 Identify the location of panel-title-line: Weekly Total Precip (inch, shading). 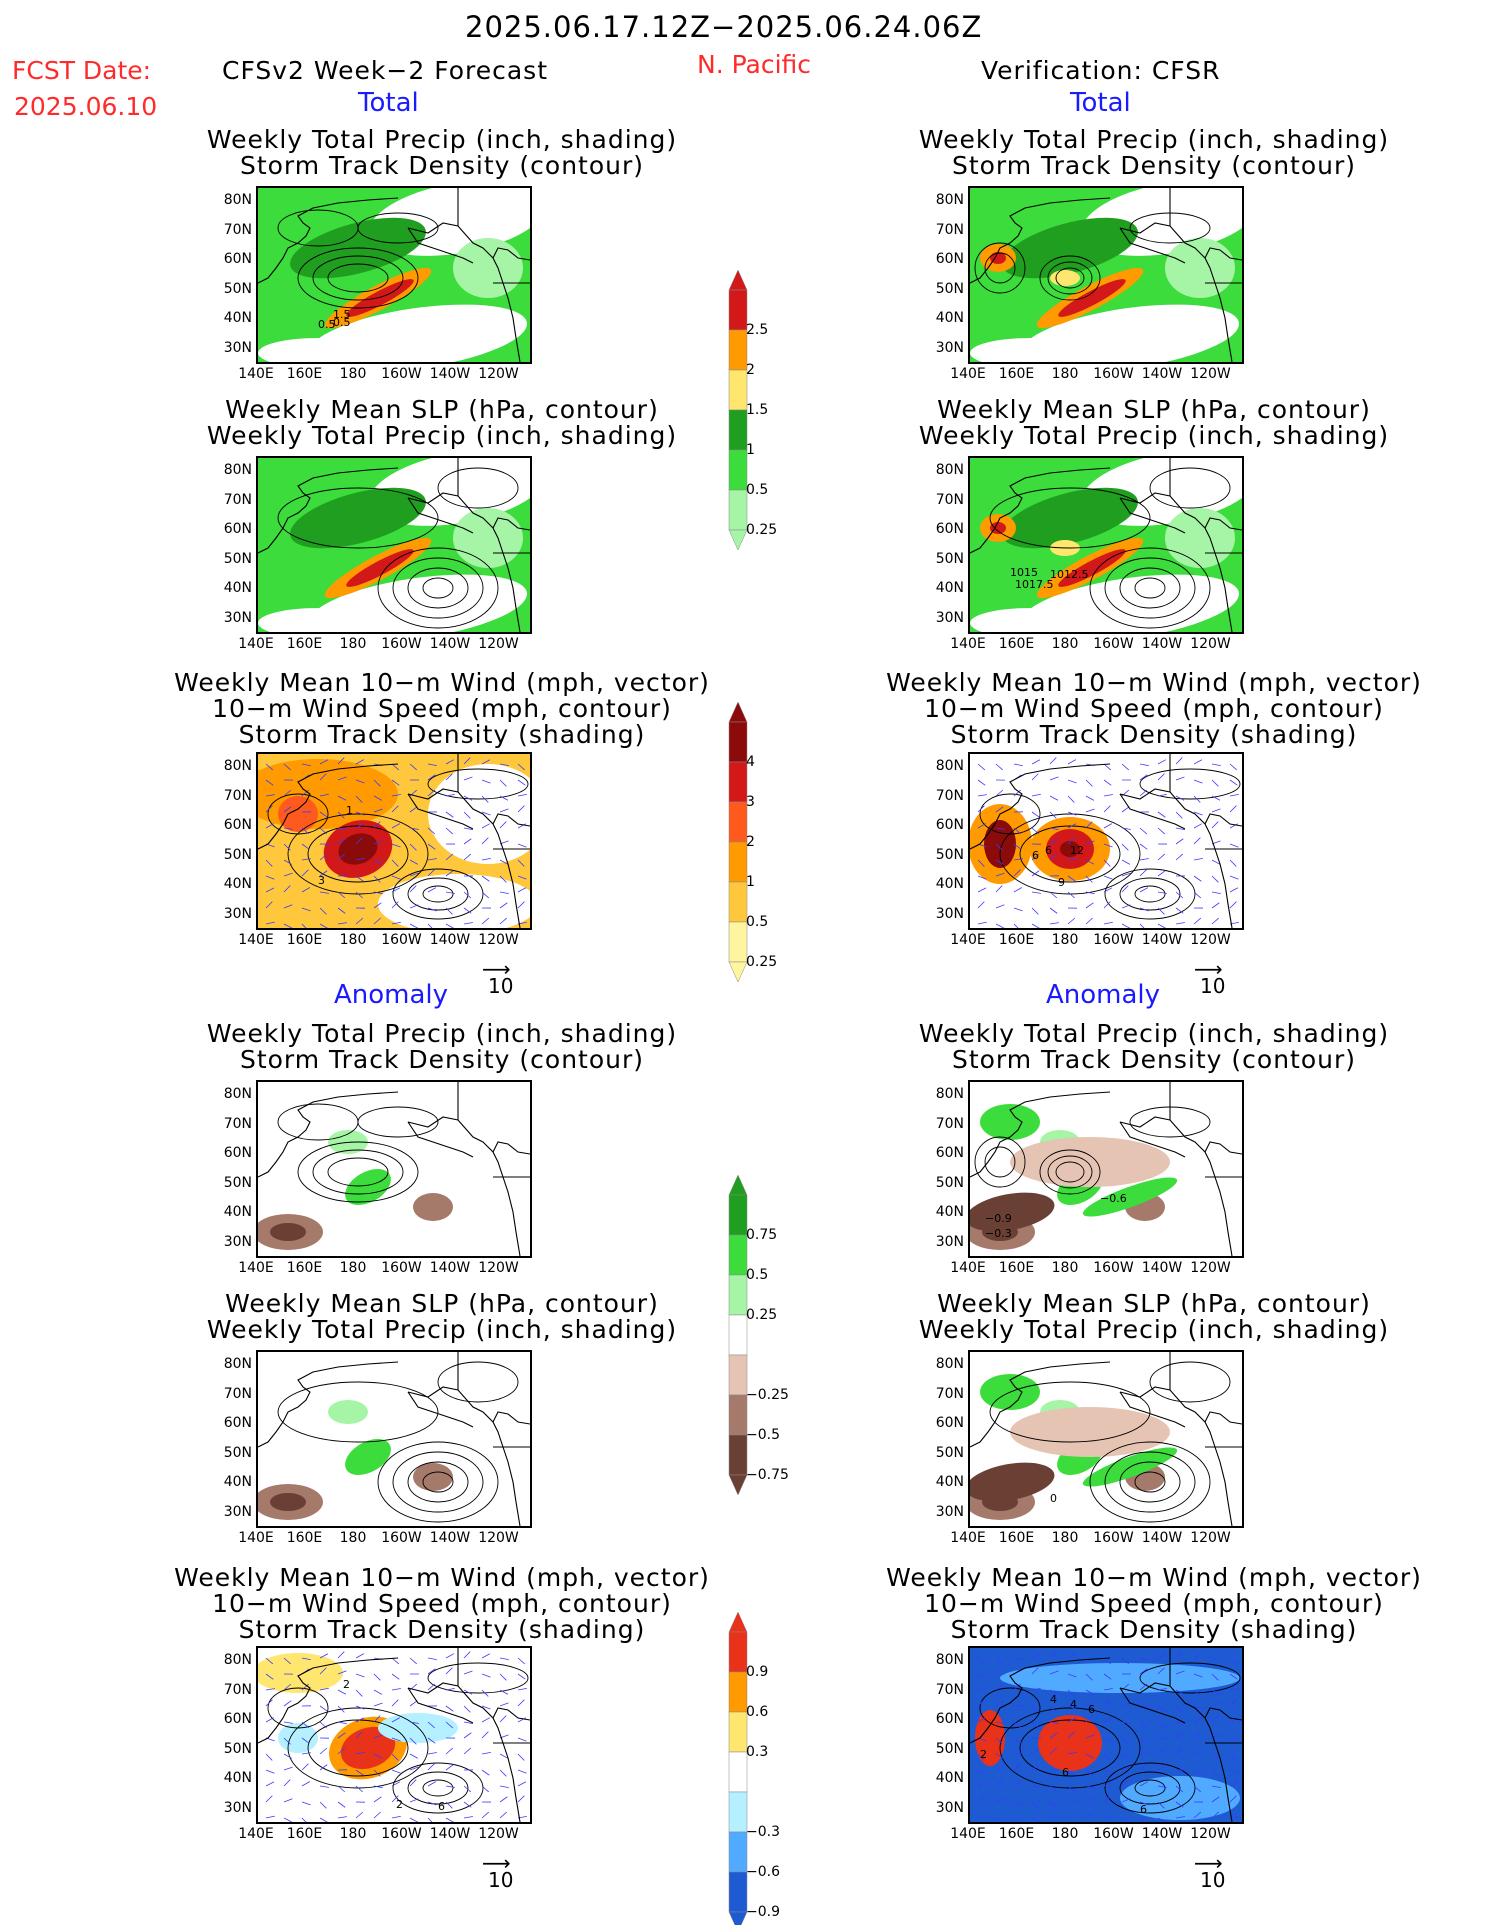
(1154, 1033).